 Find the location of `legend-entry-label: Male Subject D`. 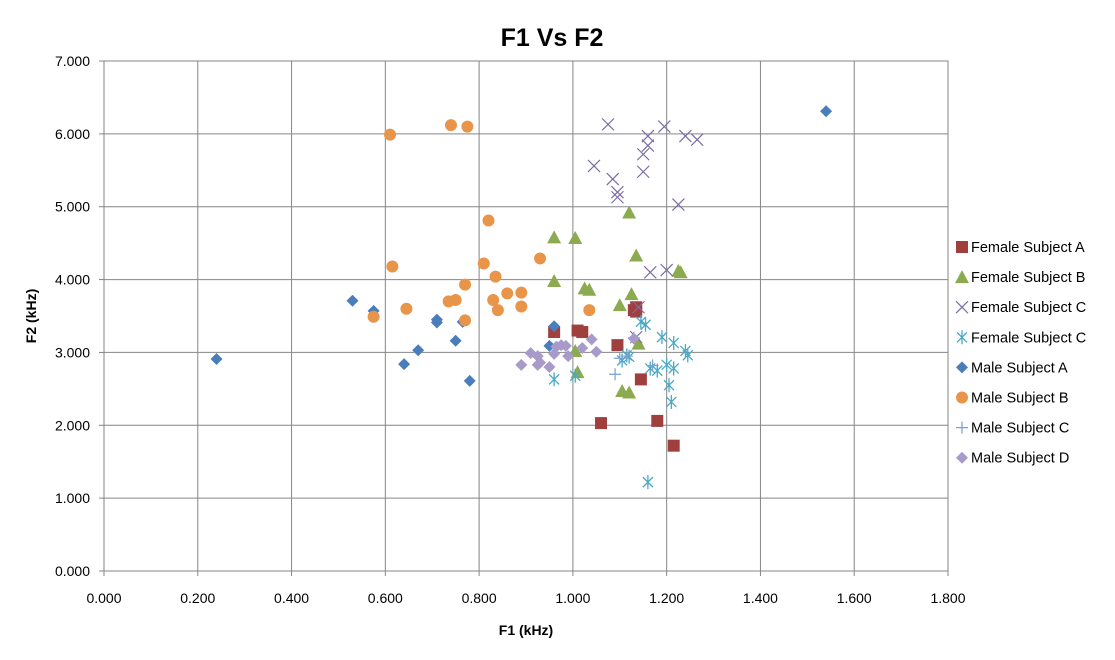

legend-entry-label: Male Subject D is located at coordinates (1020, 459).